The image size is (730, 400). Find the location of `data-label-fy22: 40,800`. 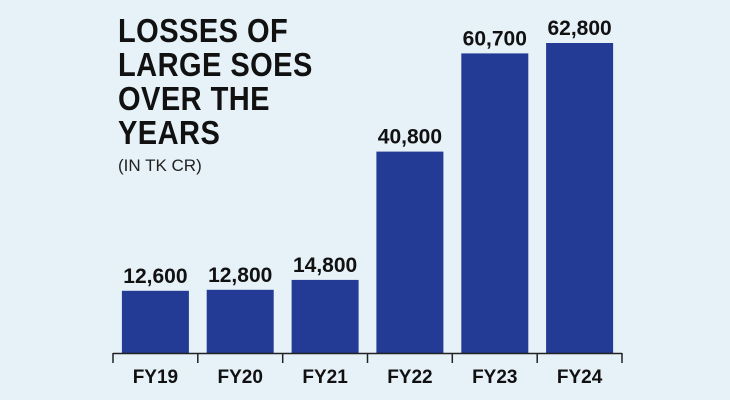

data-label-fy22: 40,800 is located at coordinates (410, 137).